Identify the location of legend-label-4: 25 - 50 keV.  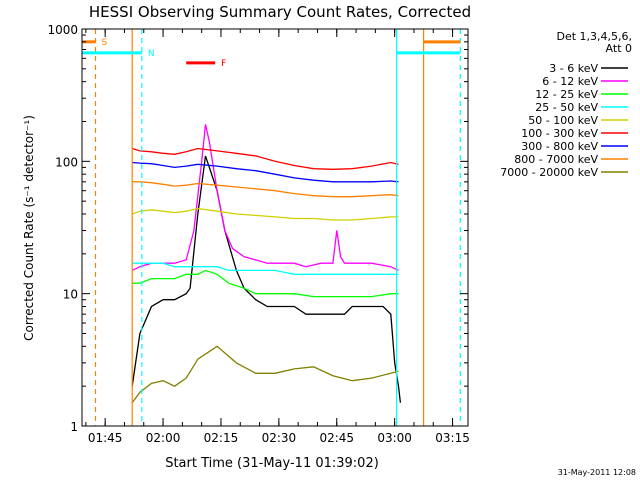
(566, 107).